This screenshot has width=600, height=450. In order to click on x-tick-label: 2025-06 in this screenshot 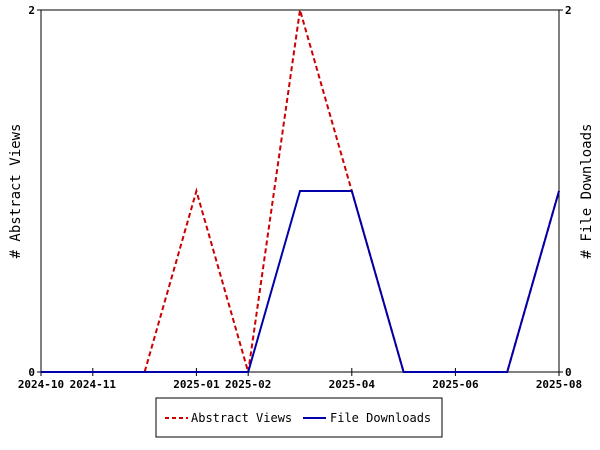, I will do `click(455, 384)`.